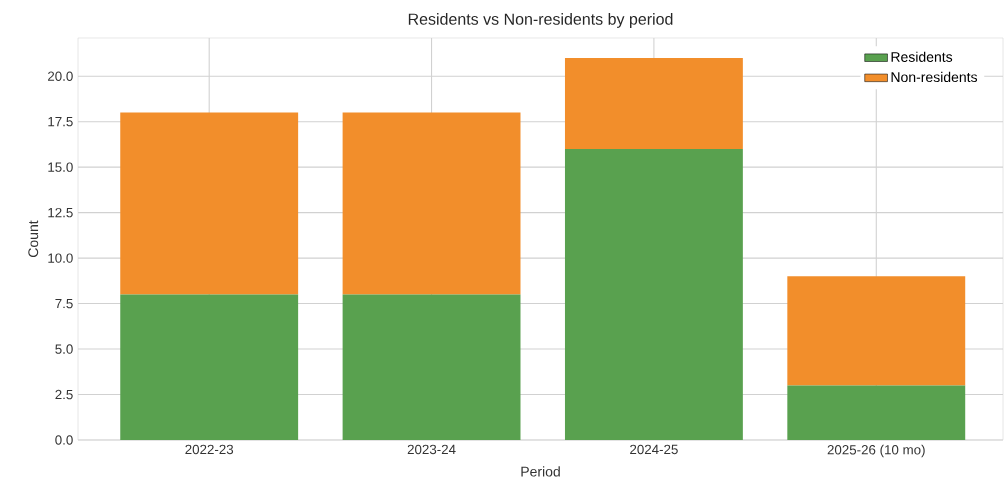  Describe the element at coordinates (60, 76) in the screenshot. I see `y-tick-label: 20.0` at that location.